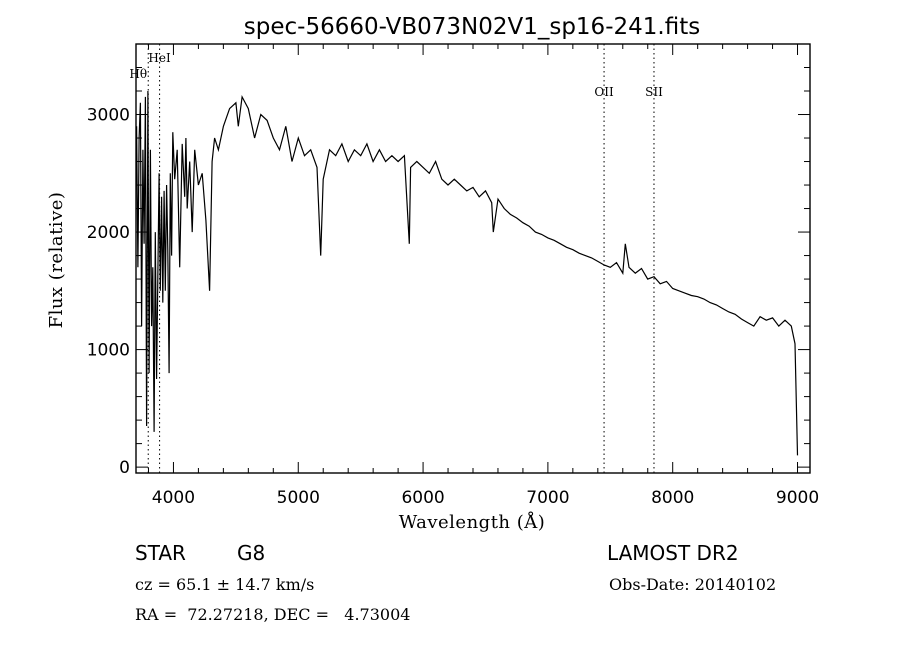  I want to click on x-tick-label: 6000, so click(422, 498).